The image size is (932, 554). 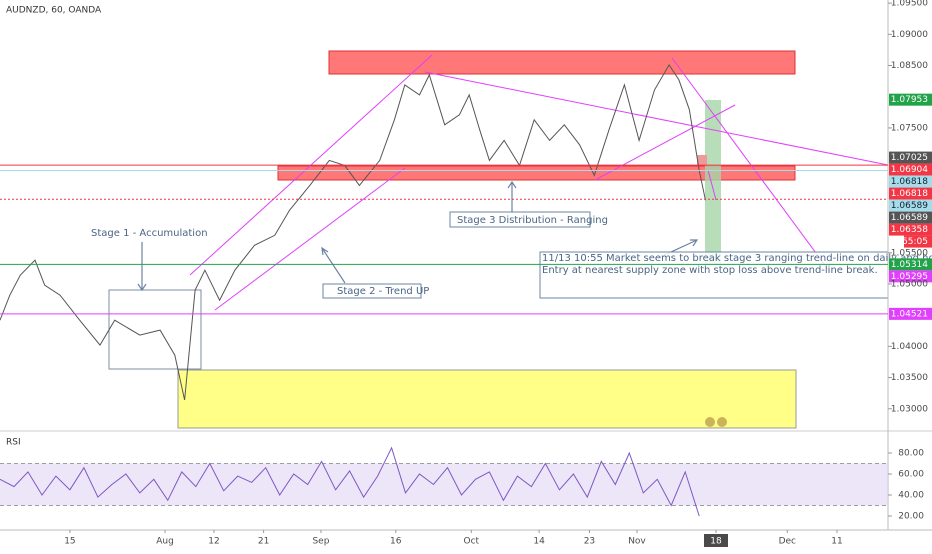 I want to click on price-label: 1.06904, so click(x=909, y=170).